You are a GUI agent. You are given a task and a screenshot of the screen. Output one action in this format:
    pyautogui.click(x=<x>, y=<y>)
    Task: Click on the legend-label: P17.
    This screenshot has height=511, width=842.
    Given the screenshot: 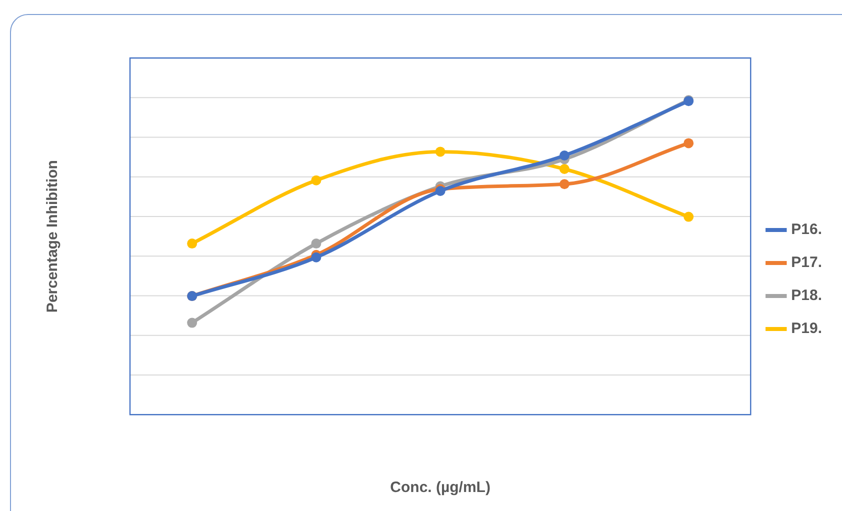 What is the action you would take?
    pyautogui.click(x=806, y=263)
    